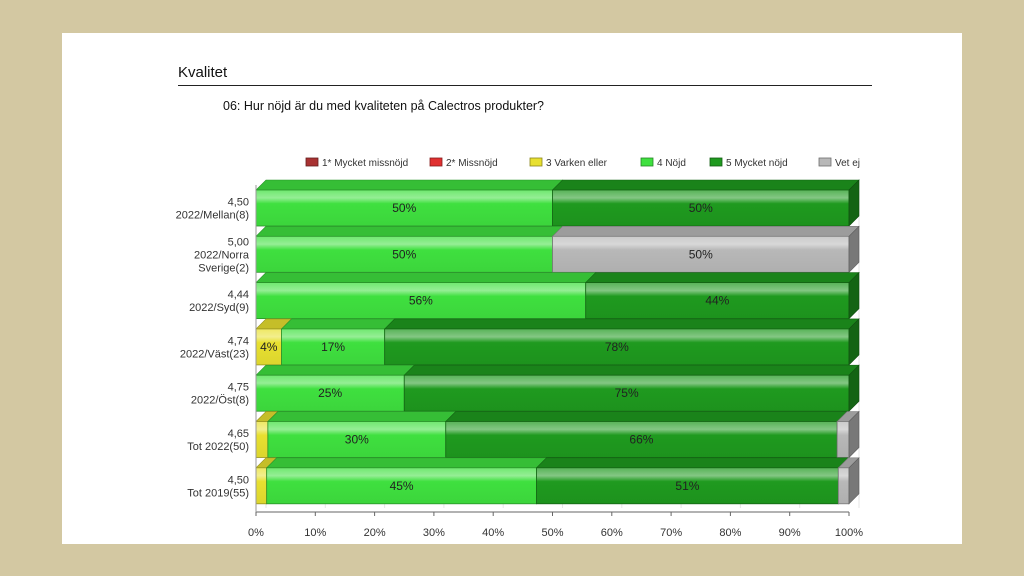  Describe the element at coordinates (220, 401) in the screenshot. I see `category-name: 2022/Öst(8)` at that location.